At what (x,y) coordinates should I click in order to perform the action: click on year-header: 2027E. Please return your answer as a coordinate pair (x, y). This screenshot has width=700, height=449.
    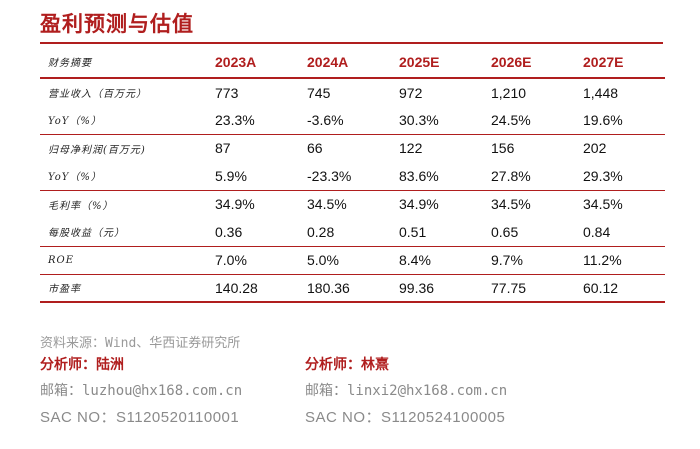
    Looking at the image, I should click on (603, 61).